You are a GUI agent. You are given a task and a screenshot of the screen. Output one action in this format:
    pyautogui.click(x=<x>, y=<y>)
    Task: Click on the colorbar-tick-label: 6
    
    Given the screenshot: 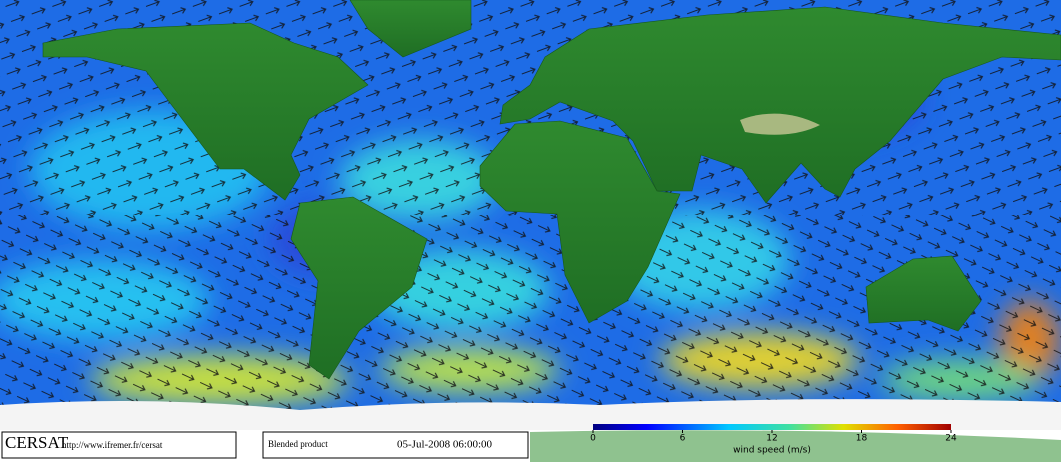 What is the action you would take?
    pyautogui.click(x=683, y=439)
    